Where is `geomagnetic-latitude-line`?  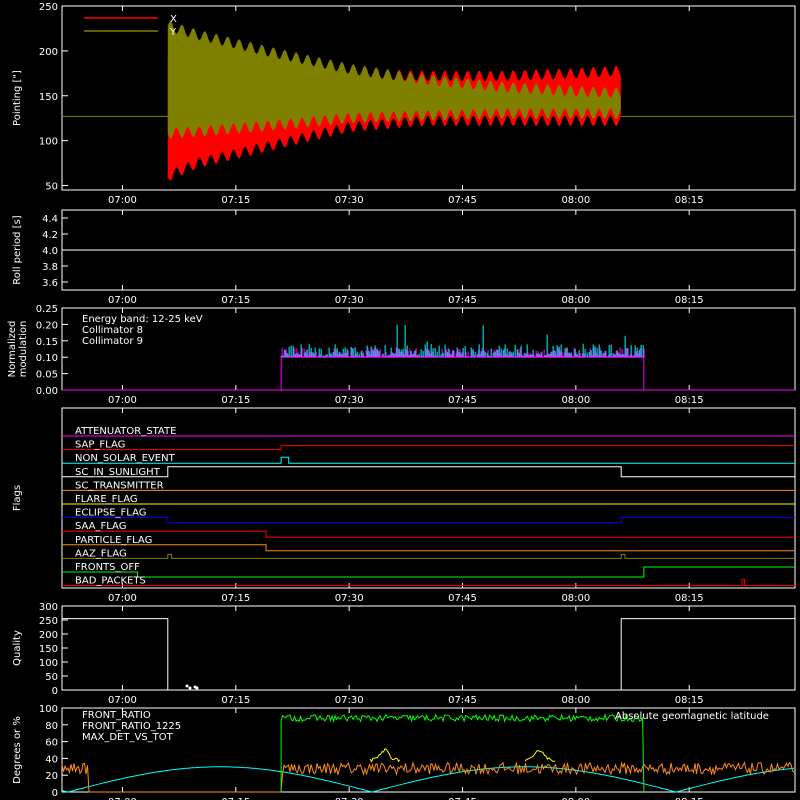
geomagnetic-latitude-line is located at coordinates (428, 779).